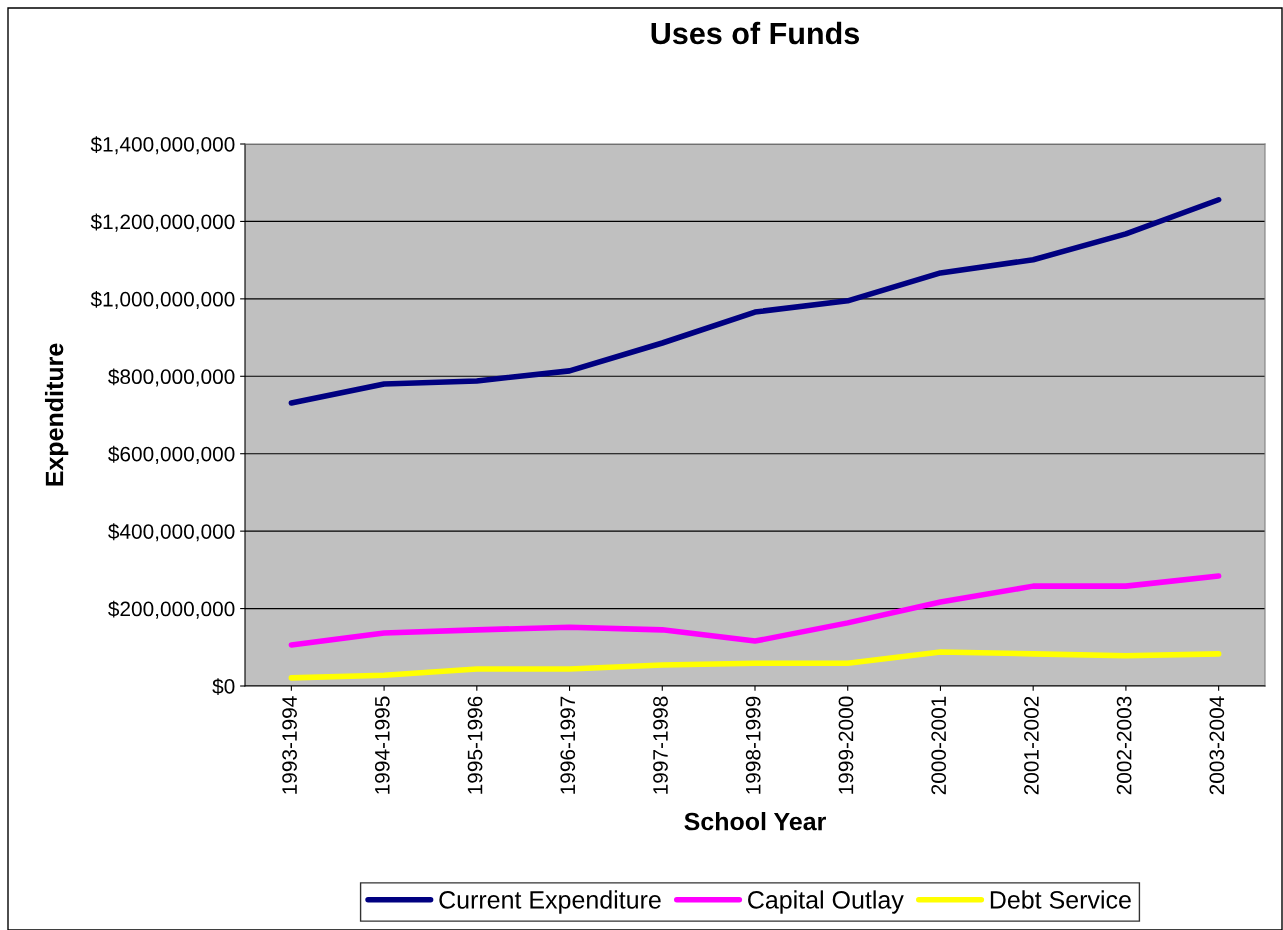 The image size is (1283, 930). What do you see at coordinates (753, 745) in the screenshot?
I see `x-tick-label: 1998-1999` at bounding box center [753, 745].